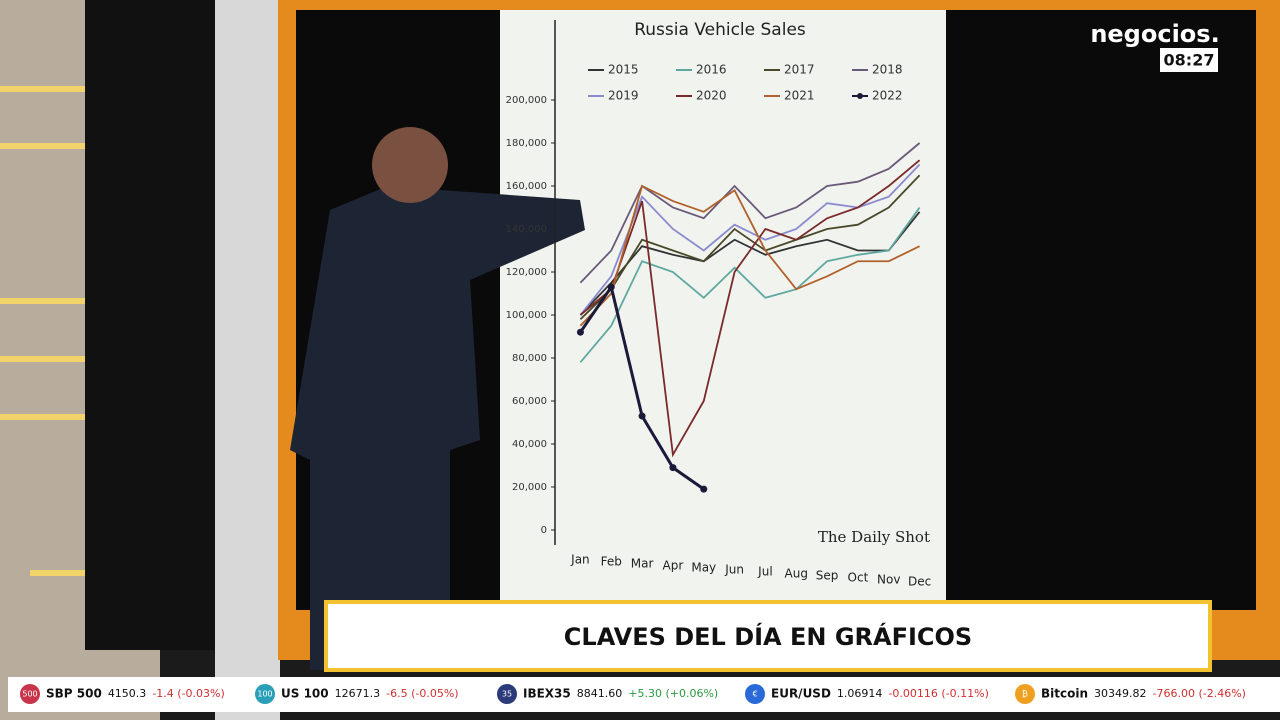  What do you see at coordinates (799, 96) in the screenshot?
I see `legend-label: 2021` at bounding box center [799, 96].